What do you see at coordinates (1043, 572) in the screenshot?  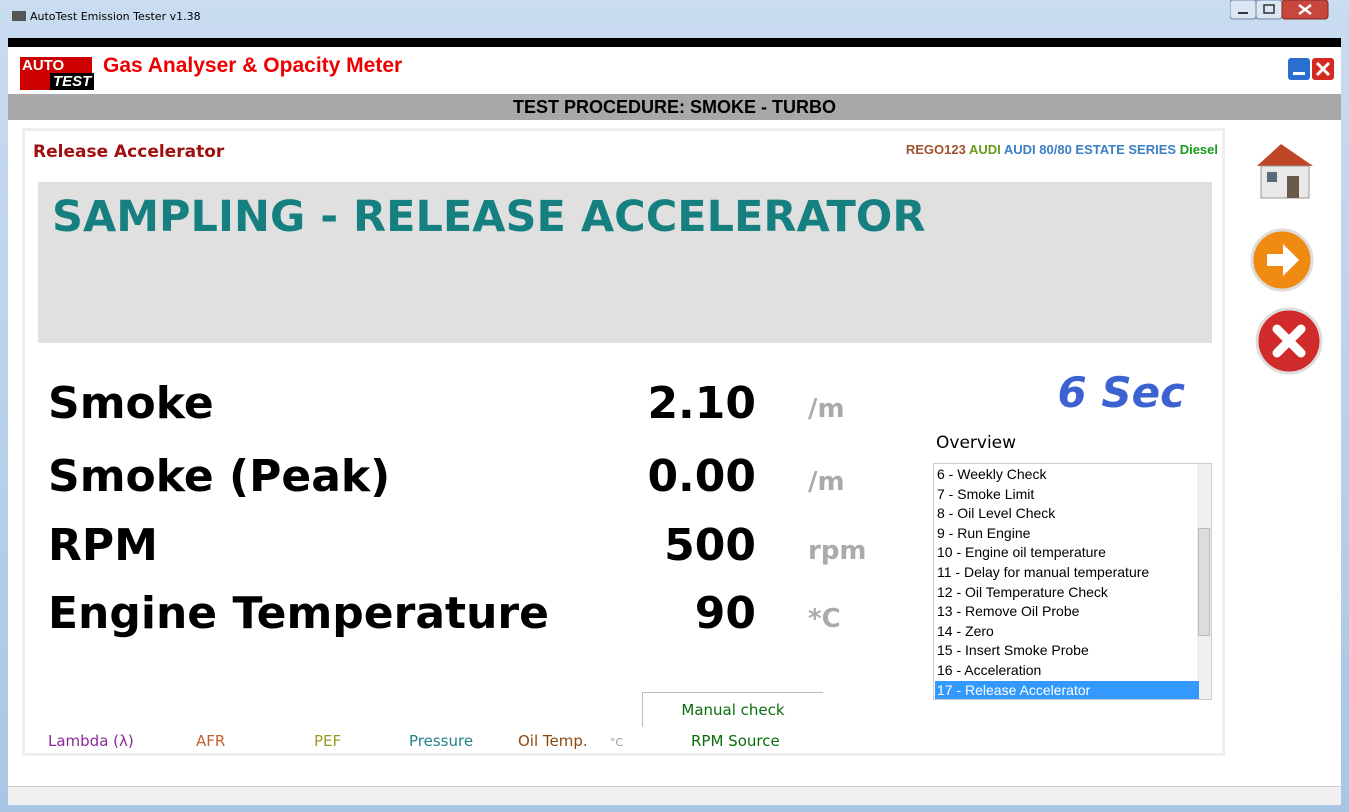 I see `overview-item: 11 - Delay for manual temperature` at bounding box center [1043, 572].